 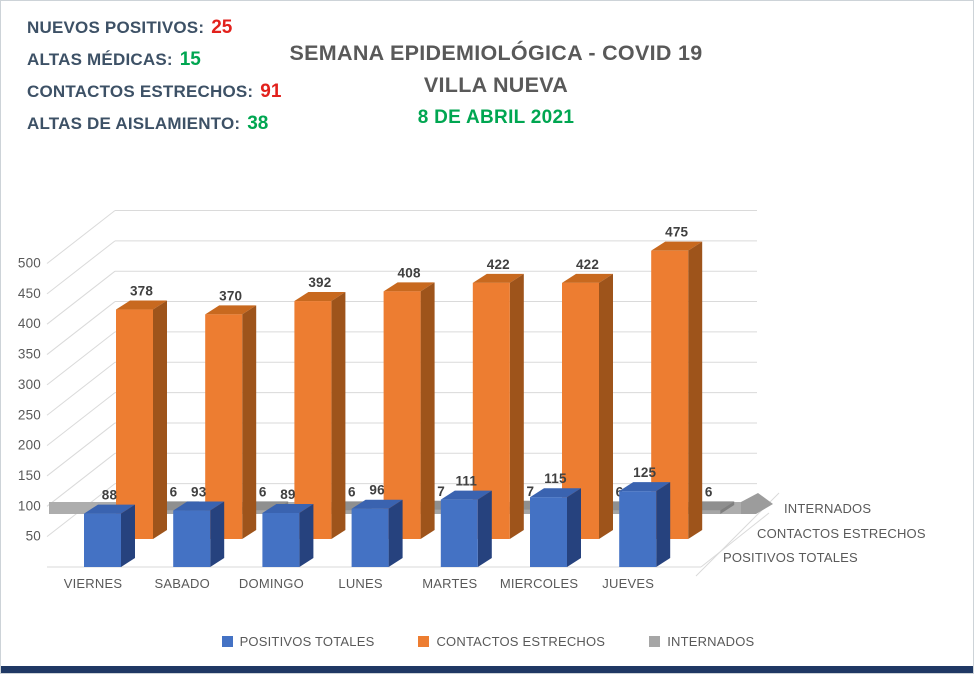 What do you see at coordinates (192, 538) in the screenshot?
I see `bar-positivos-totales-sabado-front` at bounding box center [192, 538].